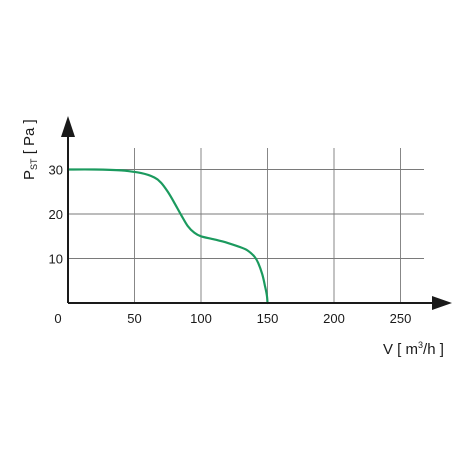 This screenshot has height=470, width=470. I want to click on x-tick-label-150: 150, so click(268, 318).